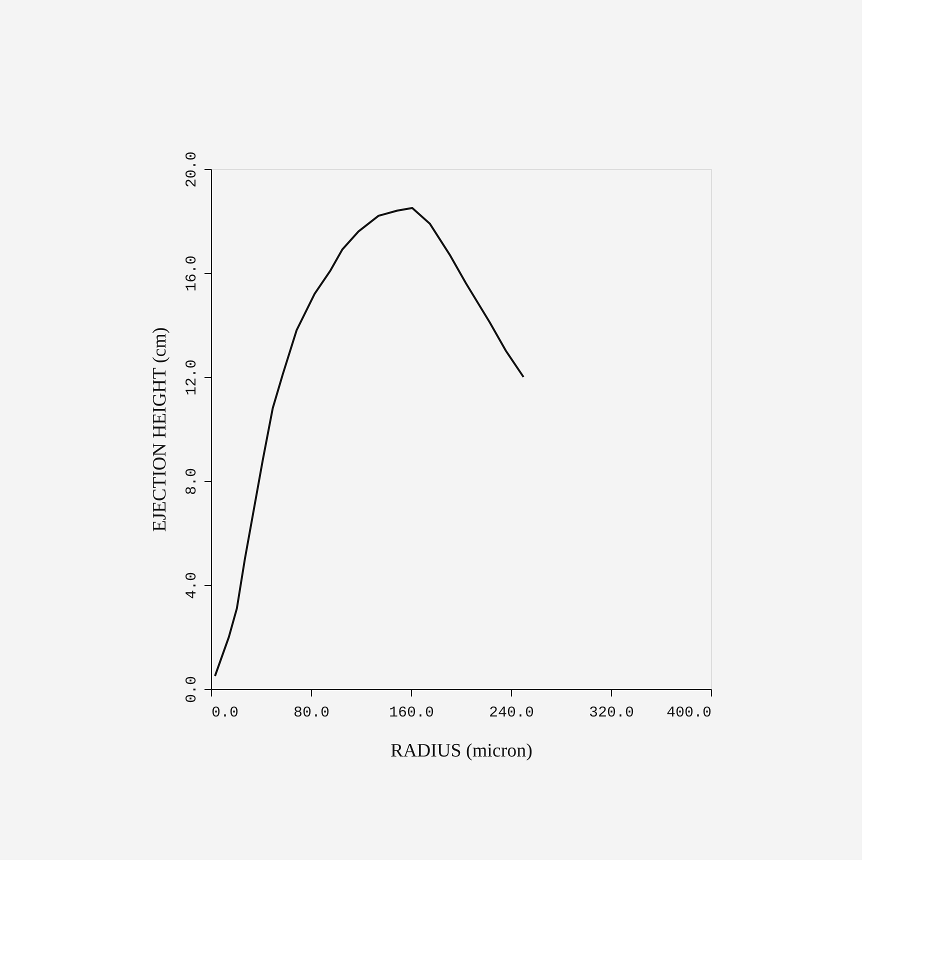 This screenshot has height=967, width=944. I want to click on y-tick-label: 12.0, so click(192, 377).